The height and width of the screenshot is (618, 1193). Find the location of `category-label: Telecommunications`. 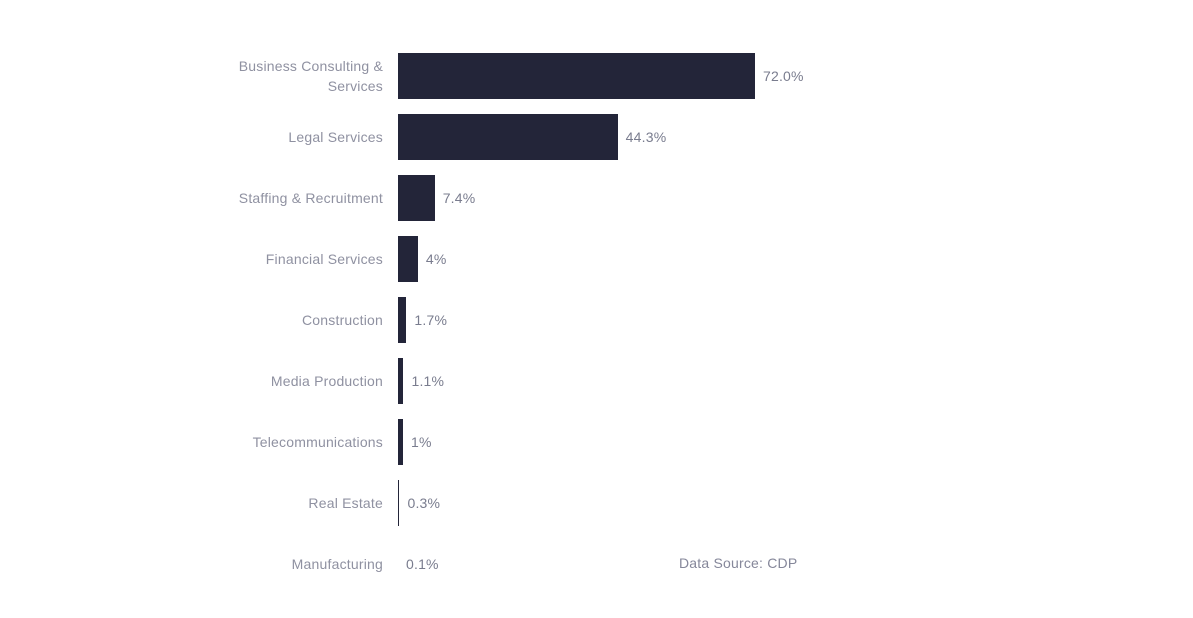

category-label: Telecommunications is located at coordinates (317, 441).